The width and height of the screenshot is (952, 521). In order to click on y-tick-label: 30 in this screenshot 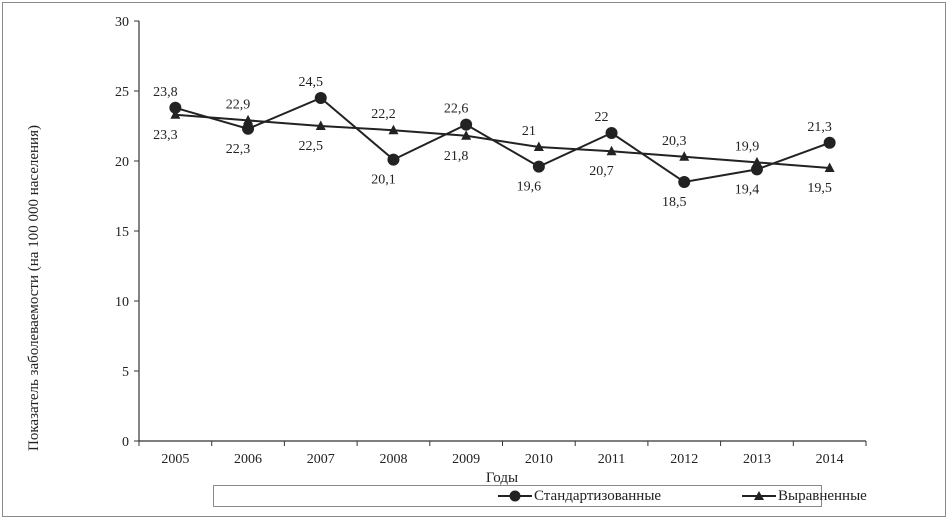, I will do `click(122, 22)`.